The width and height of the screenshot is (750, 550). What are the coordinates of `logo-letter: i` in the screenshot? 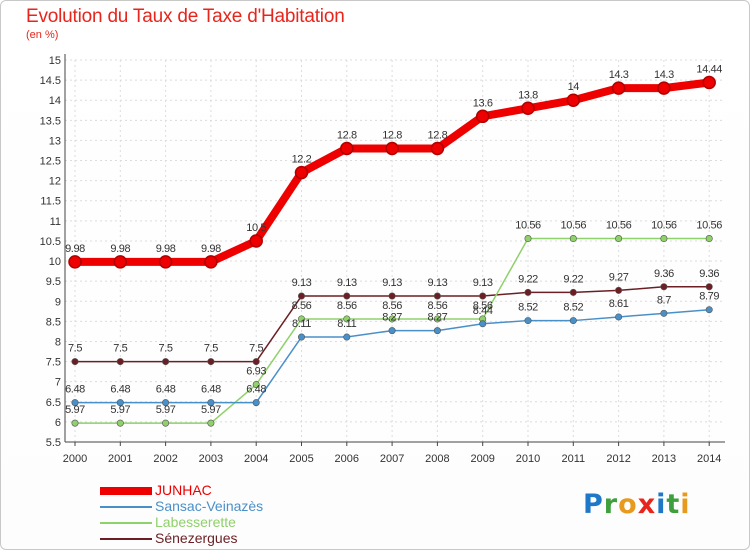 It's located at (661, 504).